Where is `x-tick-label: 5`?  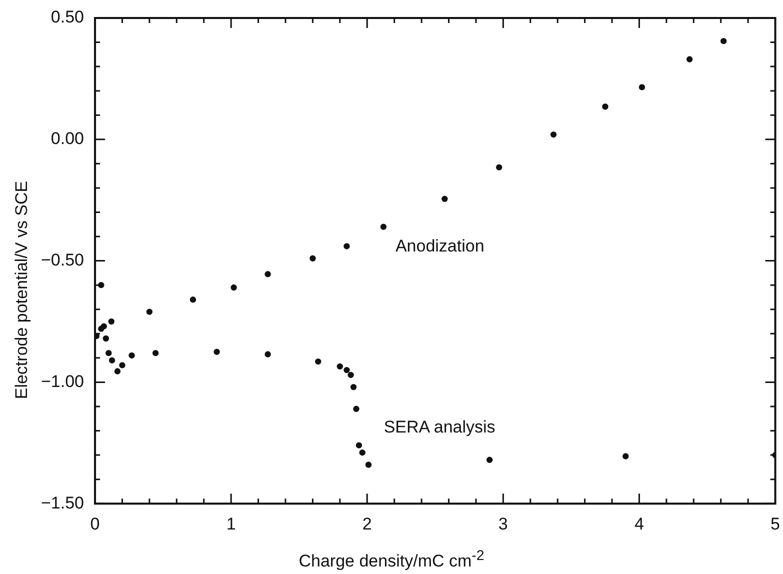 x-tick-label: 5 is located at coordinates (775, 524).